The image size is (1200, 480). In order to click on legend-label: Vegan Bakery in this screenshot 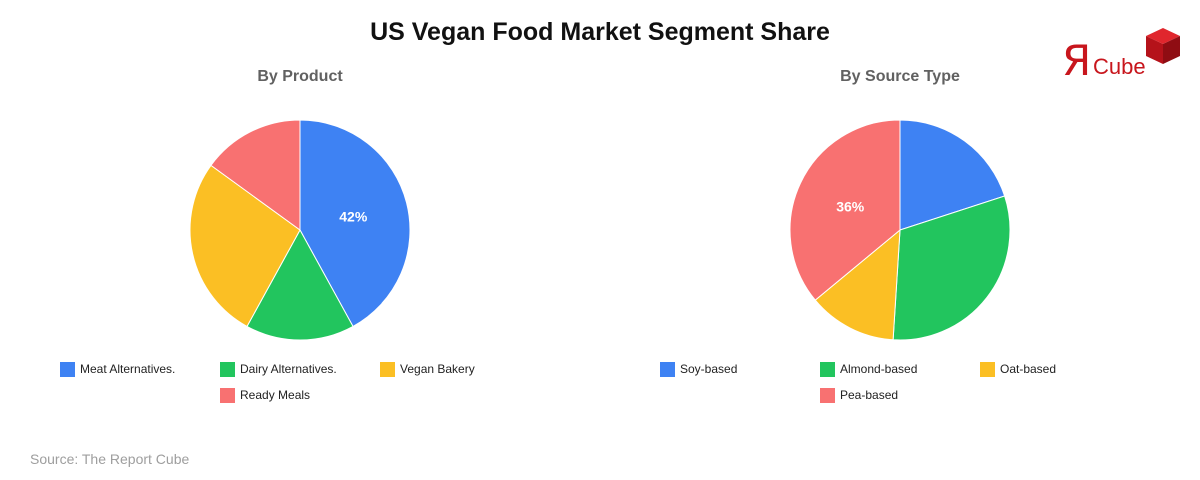, I will do `click(437, 369)`.